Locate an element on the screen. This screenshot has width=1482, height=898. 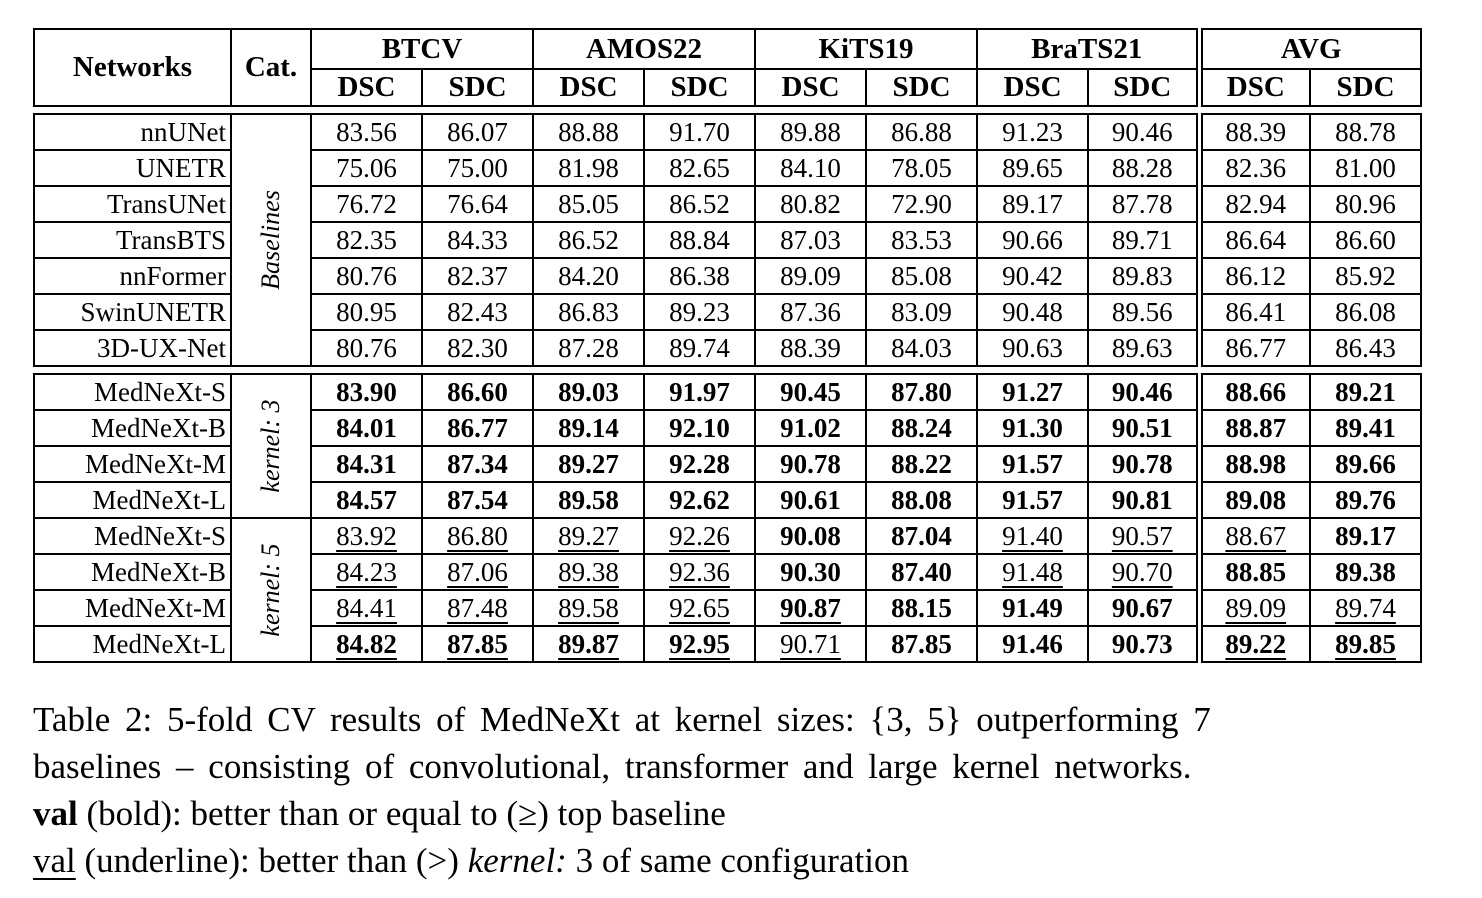
metric-value: 89.66 is located at coordinates (1365, 464).